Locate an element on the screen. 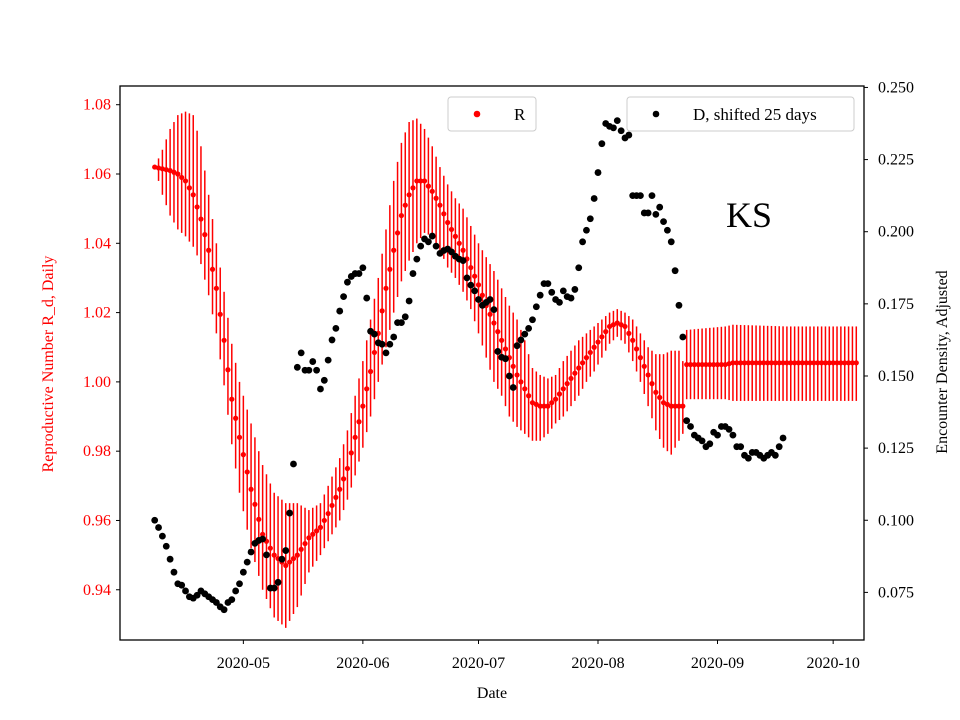  y-right-tick-label: 0.125 is located at coordinates (896, 448).